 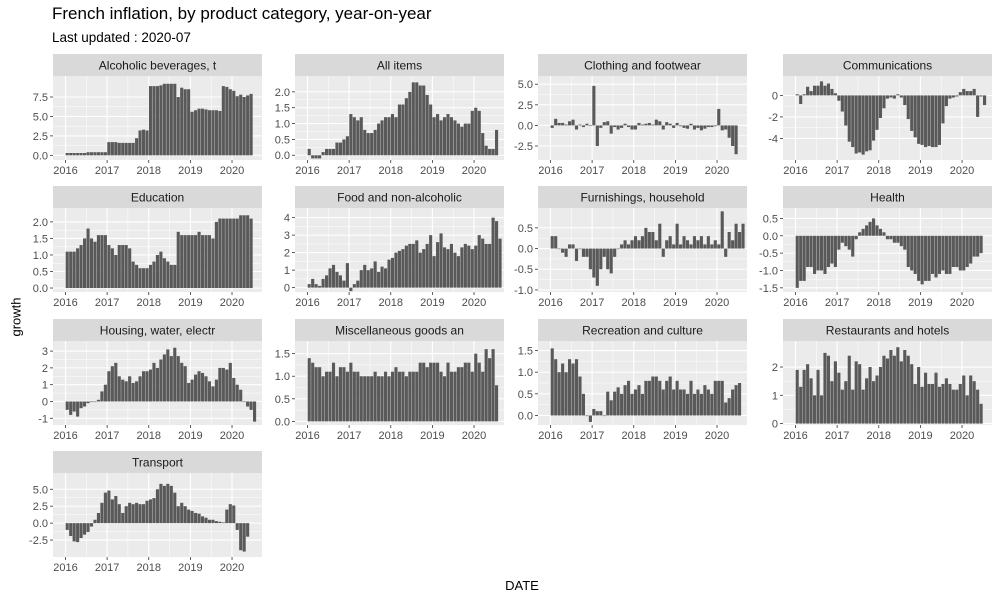 I want to click on y-tick-label: -1.5, so click(x=768, y=289).